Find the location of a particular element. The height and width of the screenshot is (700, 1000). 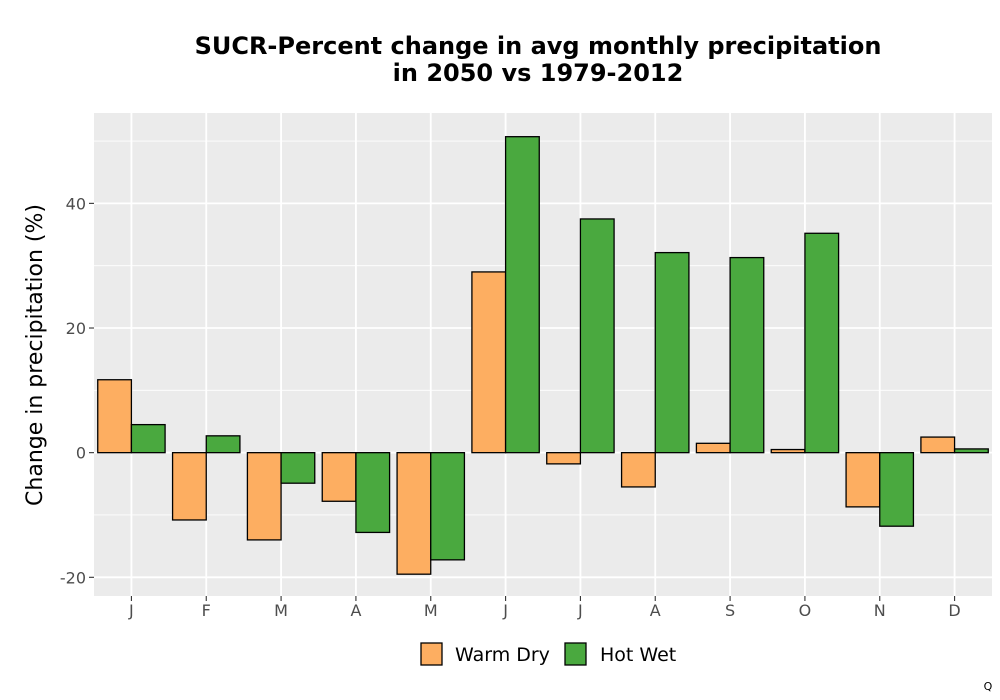

y-axis-label: Change in precipitation (%) is located at coordinates (35, 355).